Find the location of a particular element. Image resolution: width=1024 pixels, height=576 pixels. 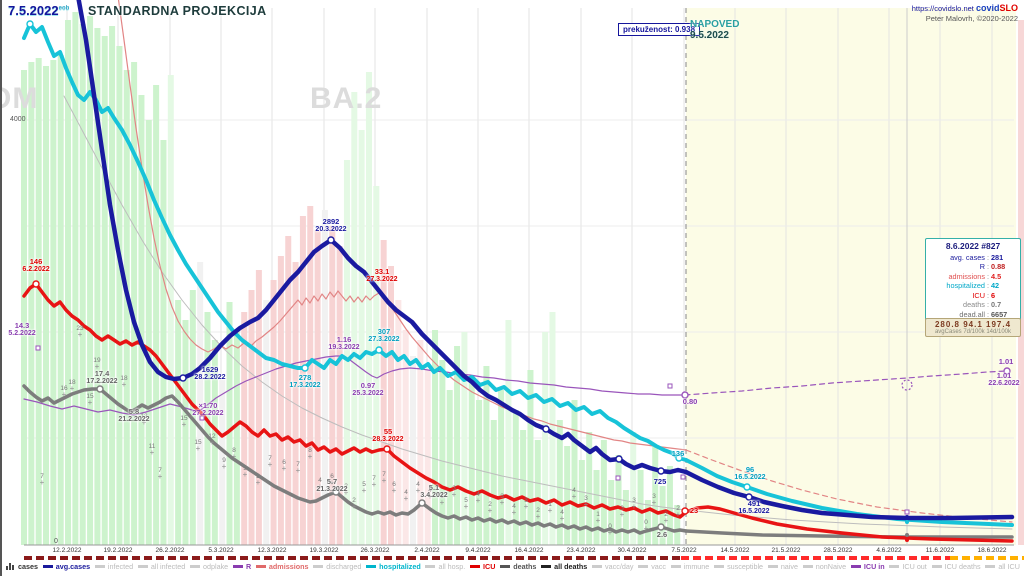

legend-item-nonnaive: nonNaive is located at coordinates (824, 566).